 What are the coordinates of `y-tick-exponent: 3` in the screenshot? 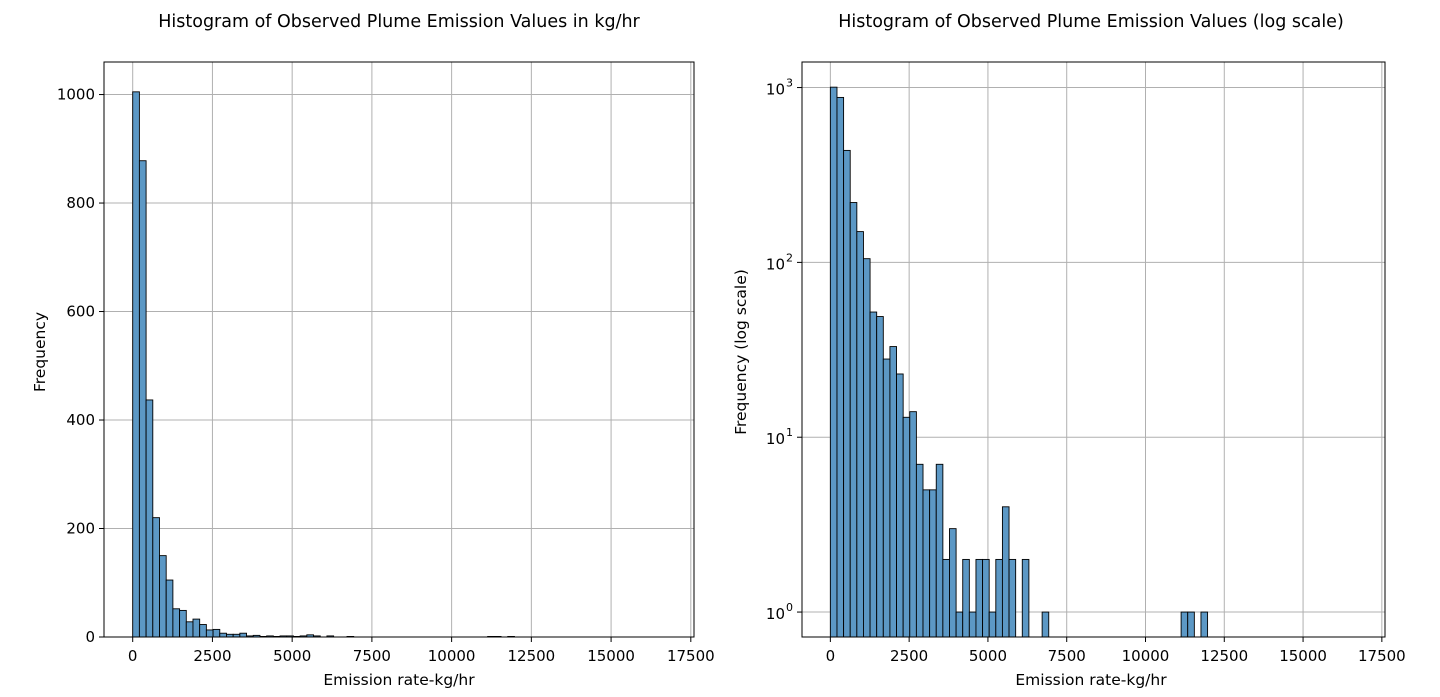 It's located at (789, 83).